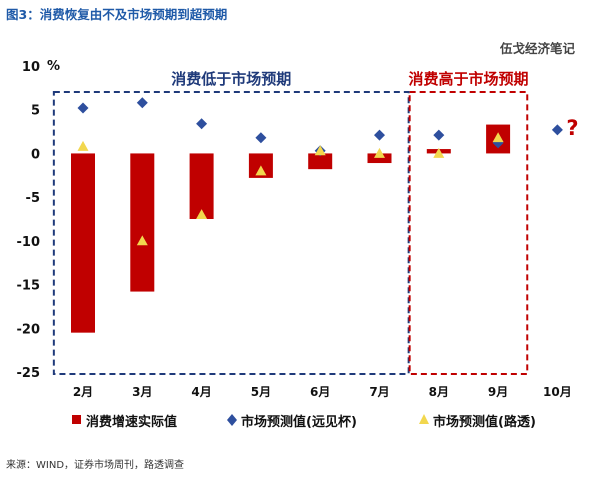 The width and height of the screenshot is (593, 481). I want to click on legend-swatch-triangle, so click(424, 419).